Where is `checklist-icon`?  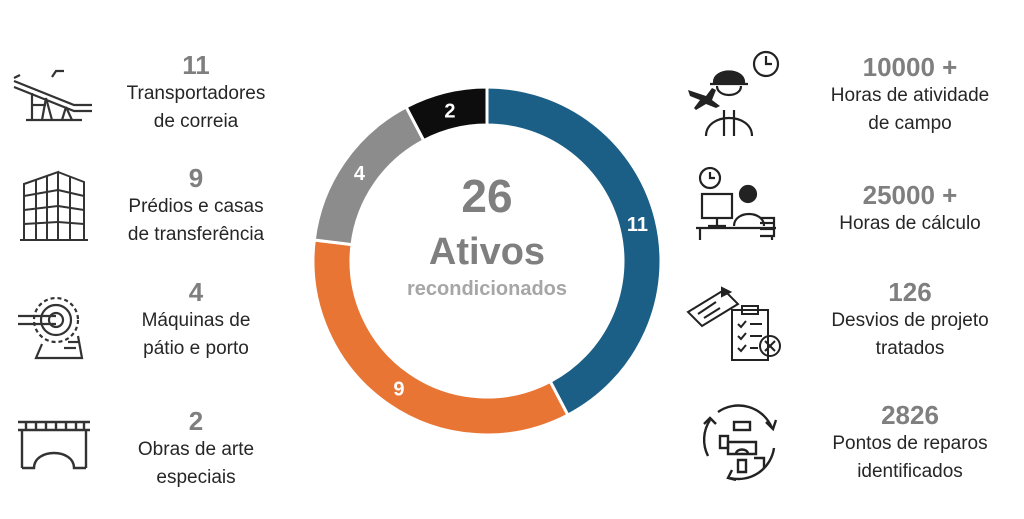 checklist-icon is located at coordinates (733, 323).